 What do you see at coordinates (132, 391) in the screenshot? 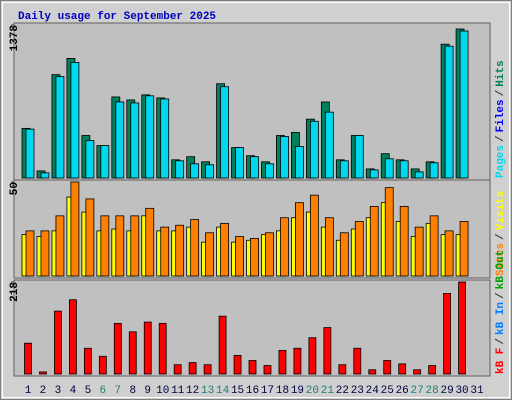
I see `x-tick-label: 8` at bounding box center [132, 391].